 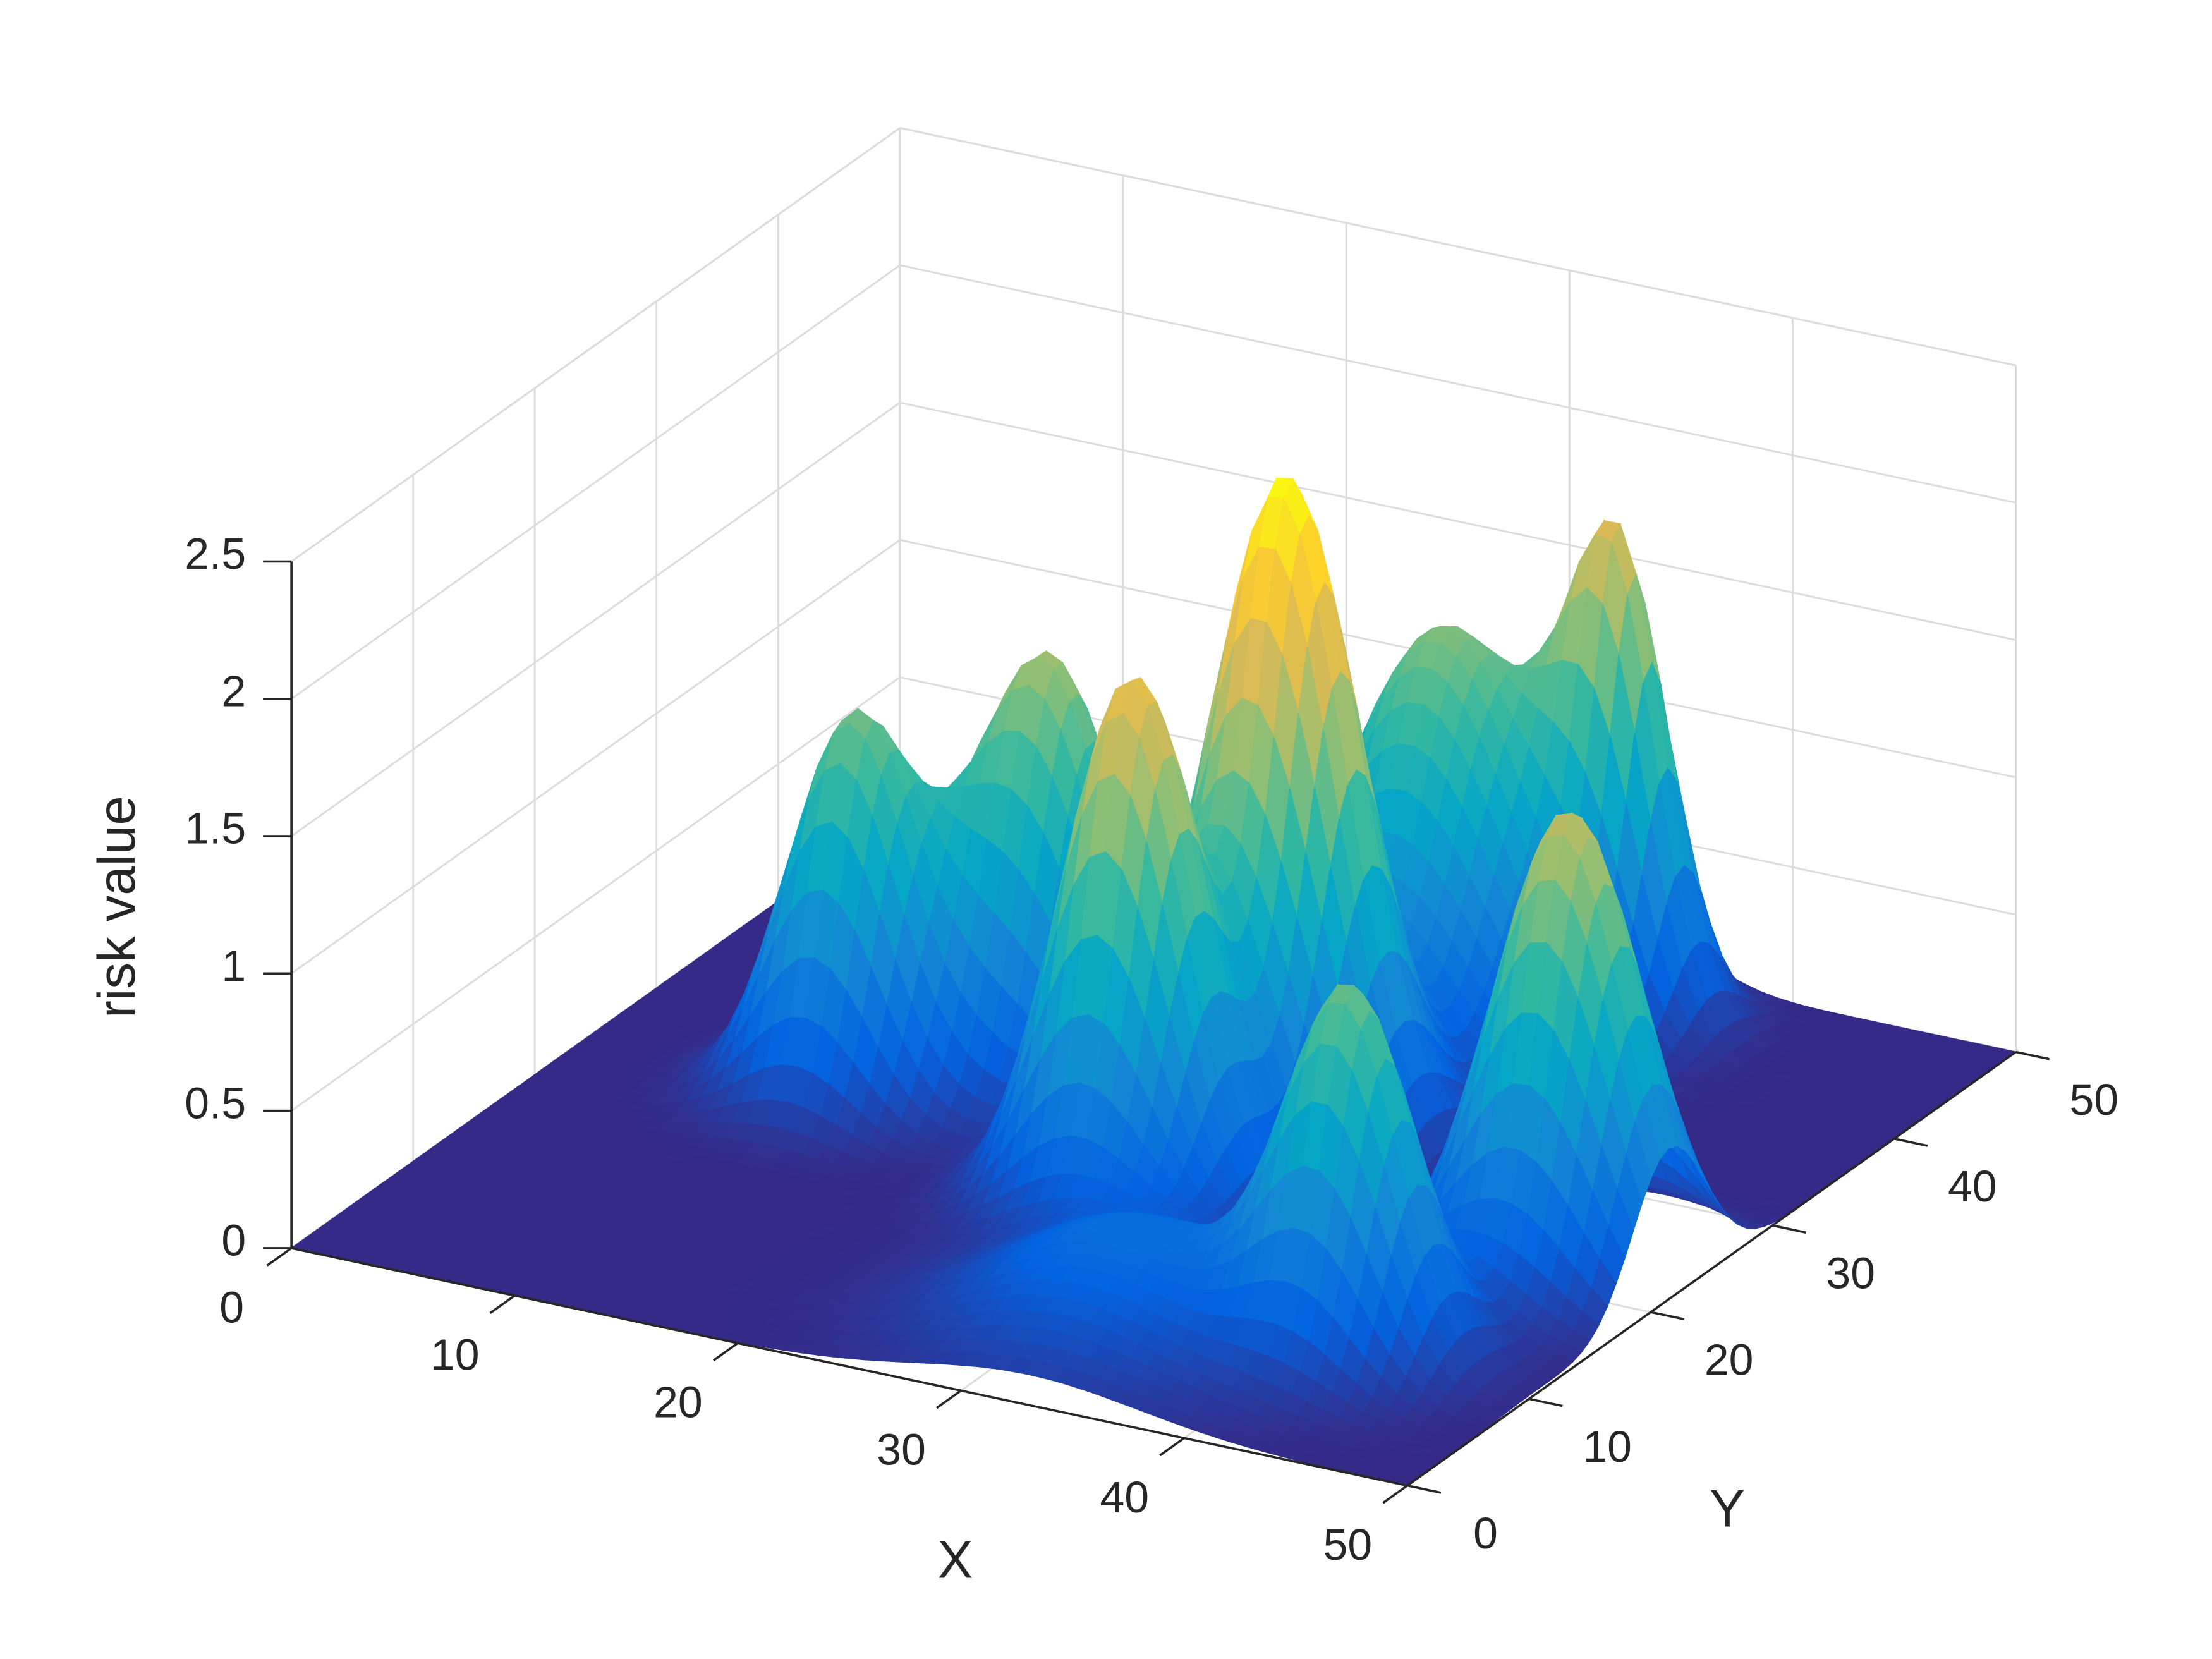 I want to click on x-tick-label: 30, so click(x=901, y=1449).